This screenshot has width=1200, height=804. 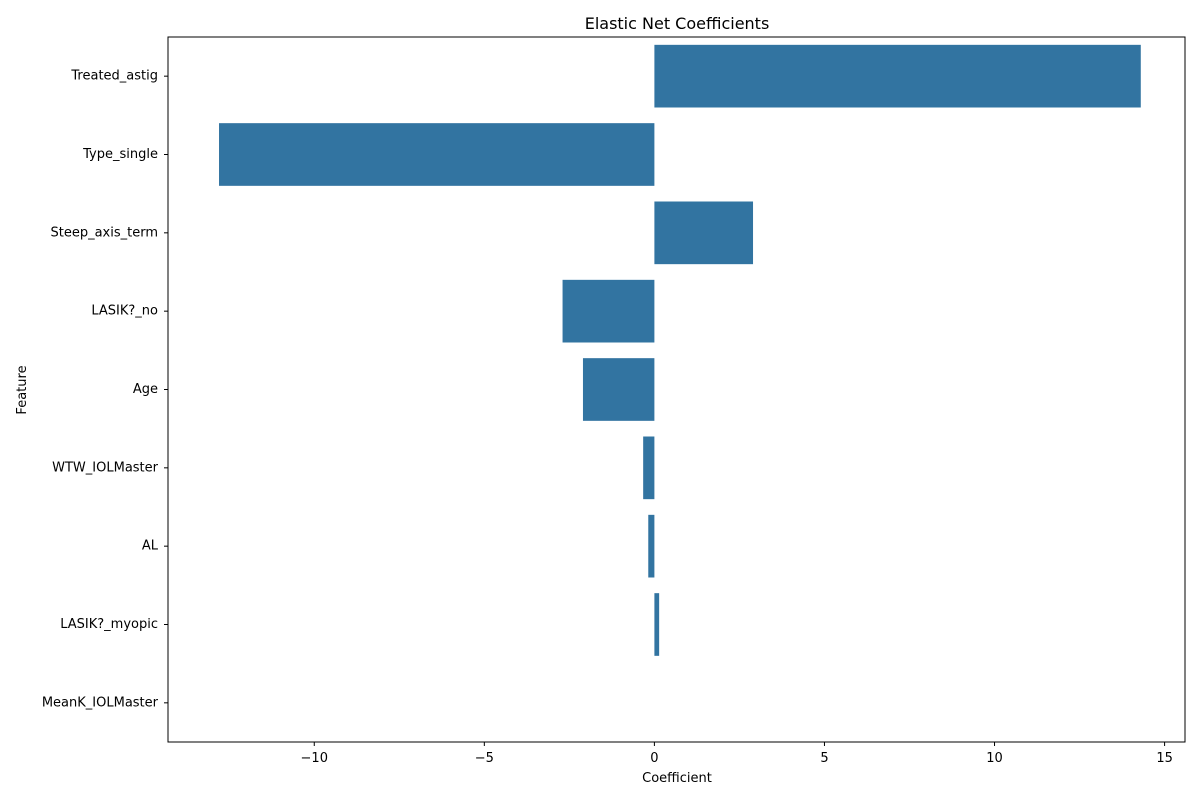 What do you see at coordinates (994, 758) in the screenshot?
I see `x-tick-label: 10` at bounding box center [994, 758].